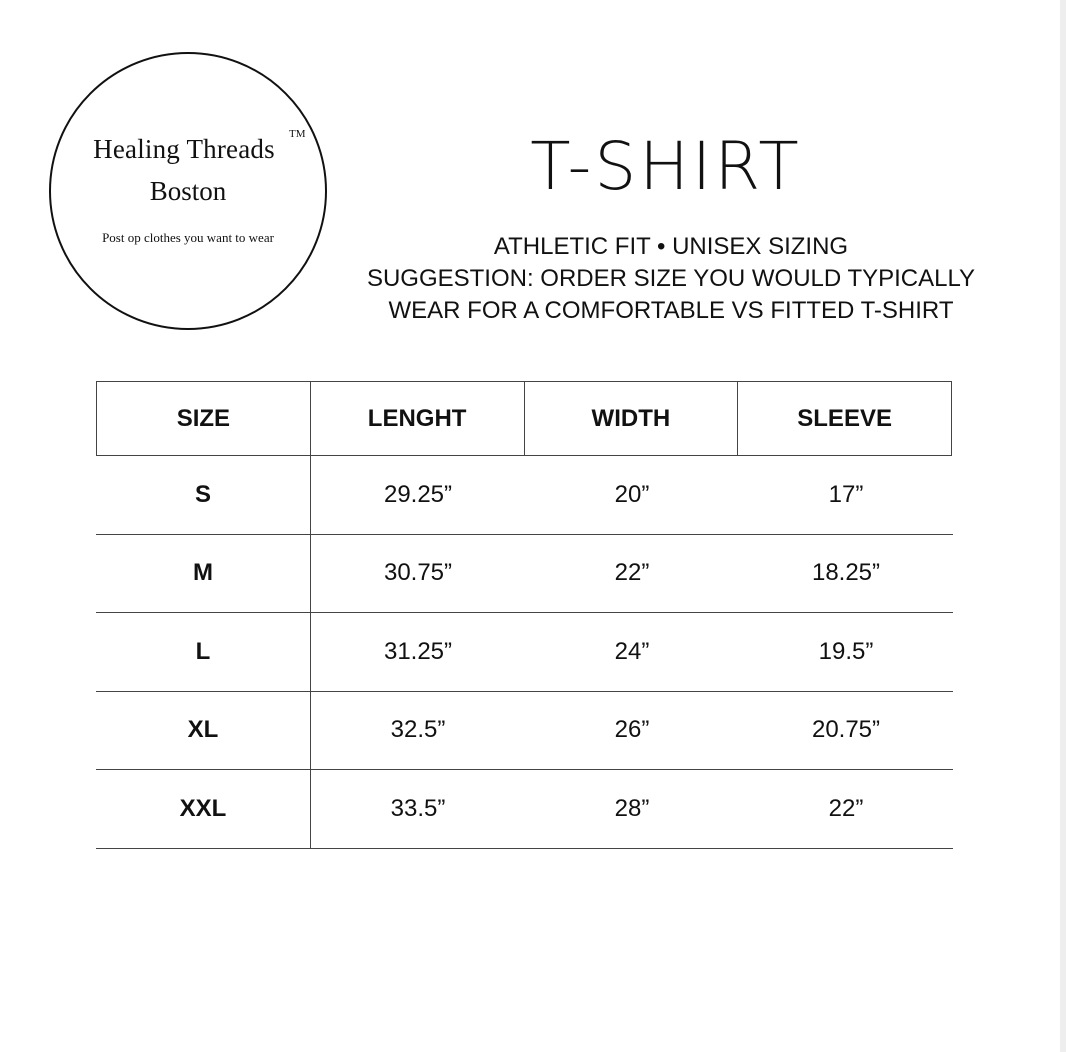  What do you see at coordinates (524, 574) in the screenshot?
I see `table-row: M 30.75” 22” 18.25”` at bounding box center [524, 574].